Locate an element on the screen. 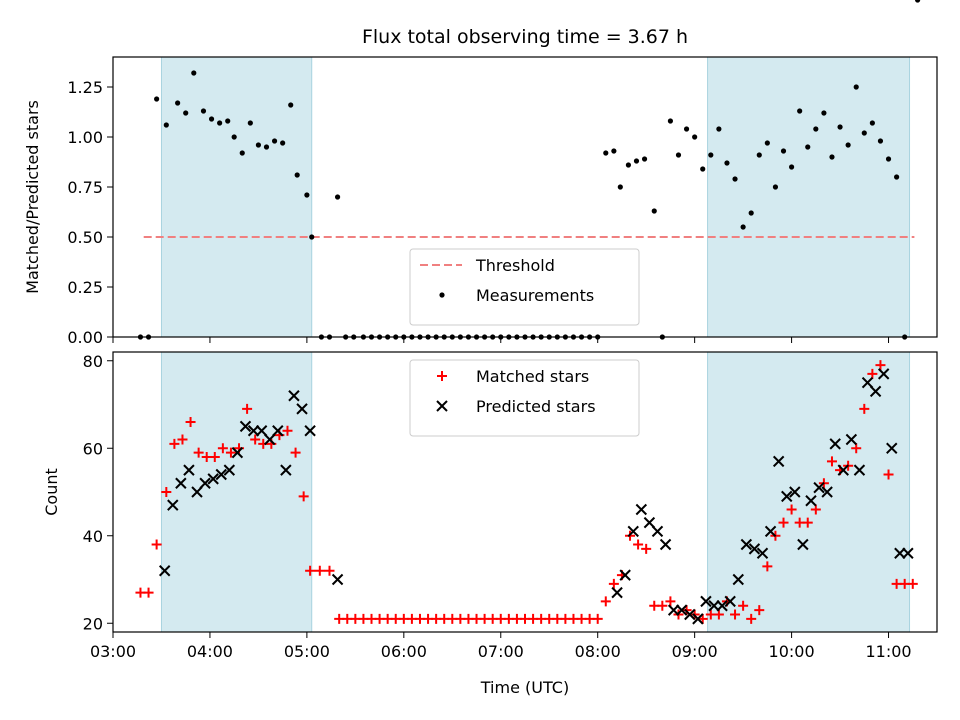 The image size is (960, 720). legend-matched-handle is located at coordinates (442, 376).